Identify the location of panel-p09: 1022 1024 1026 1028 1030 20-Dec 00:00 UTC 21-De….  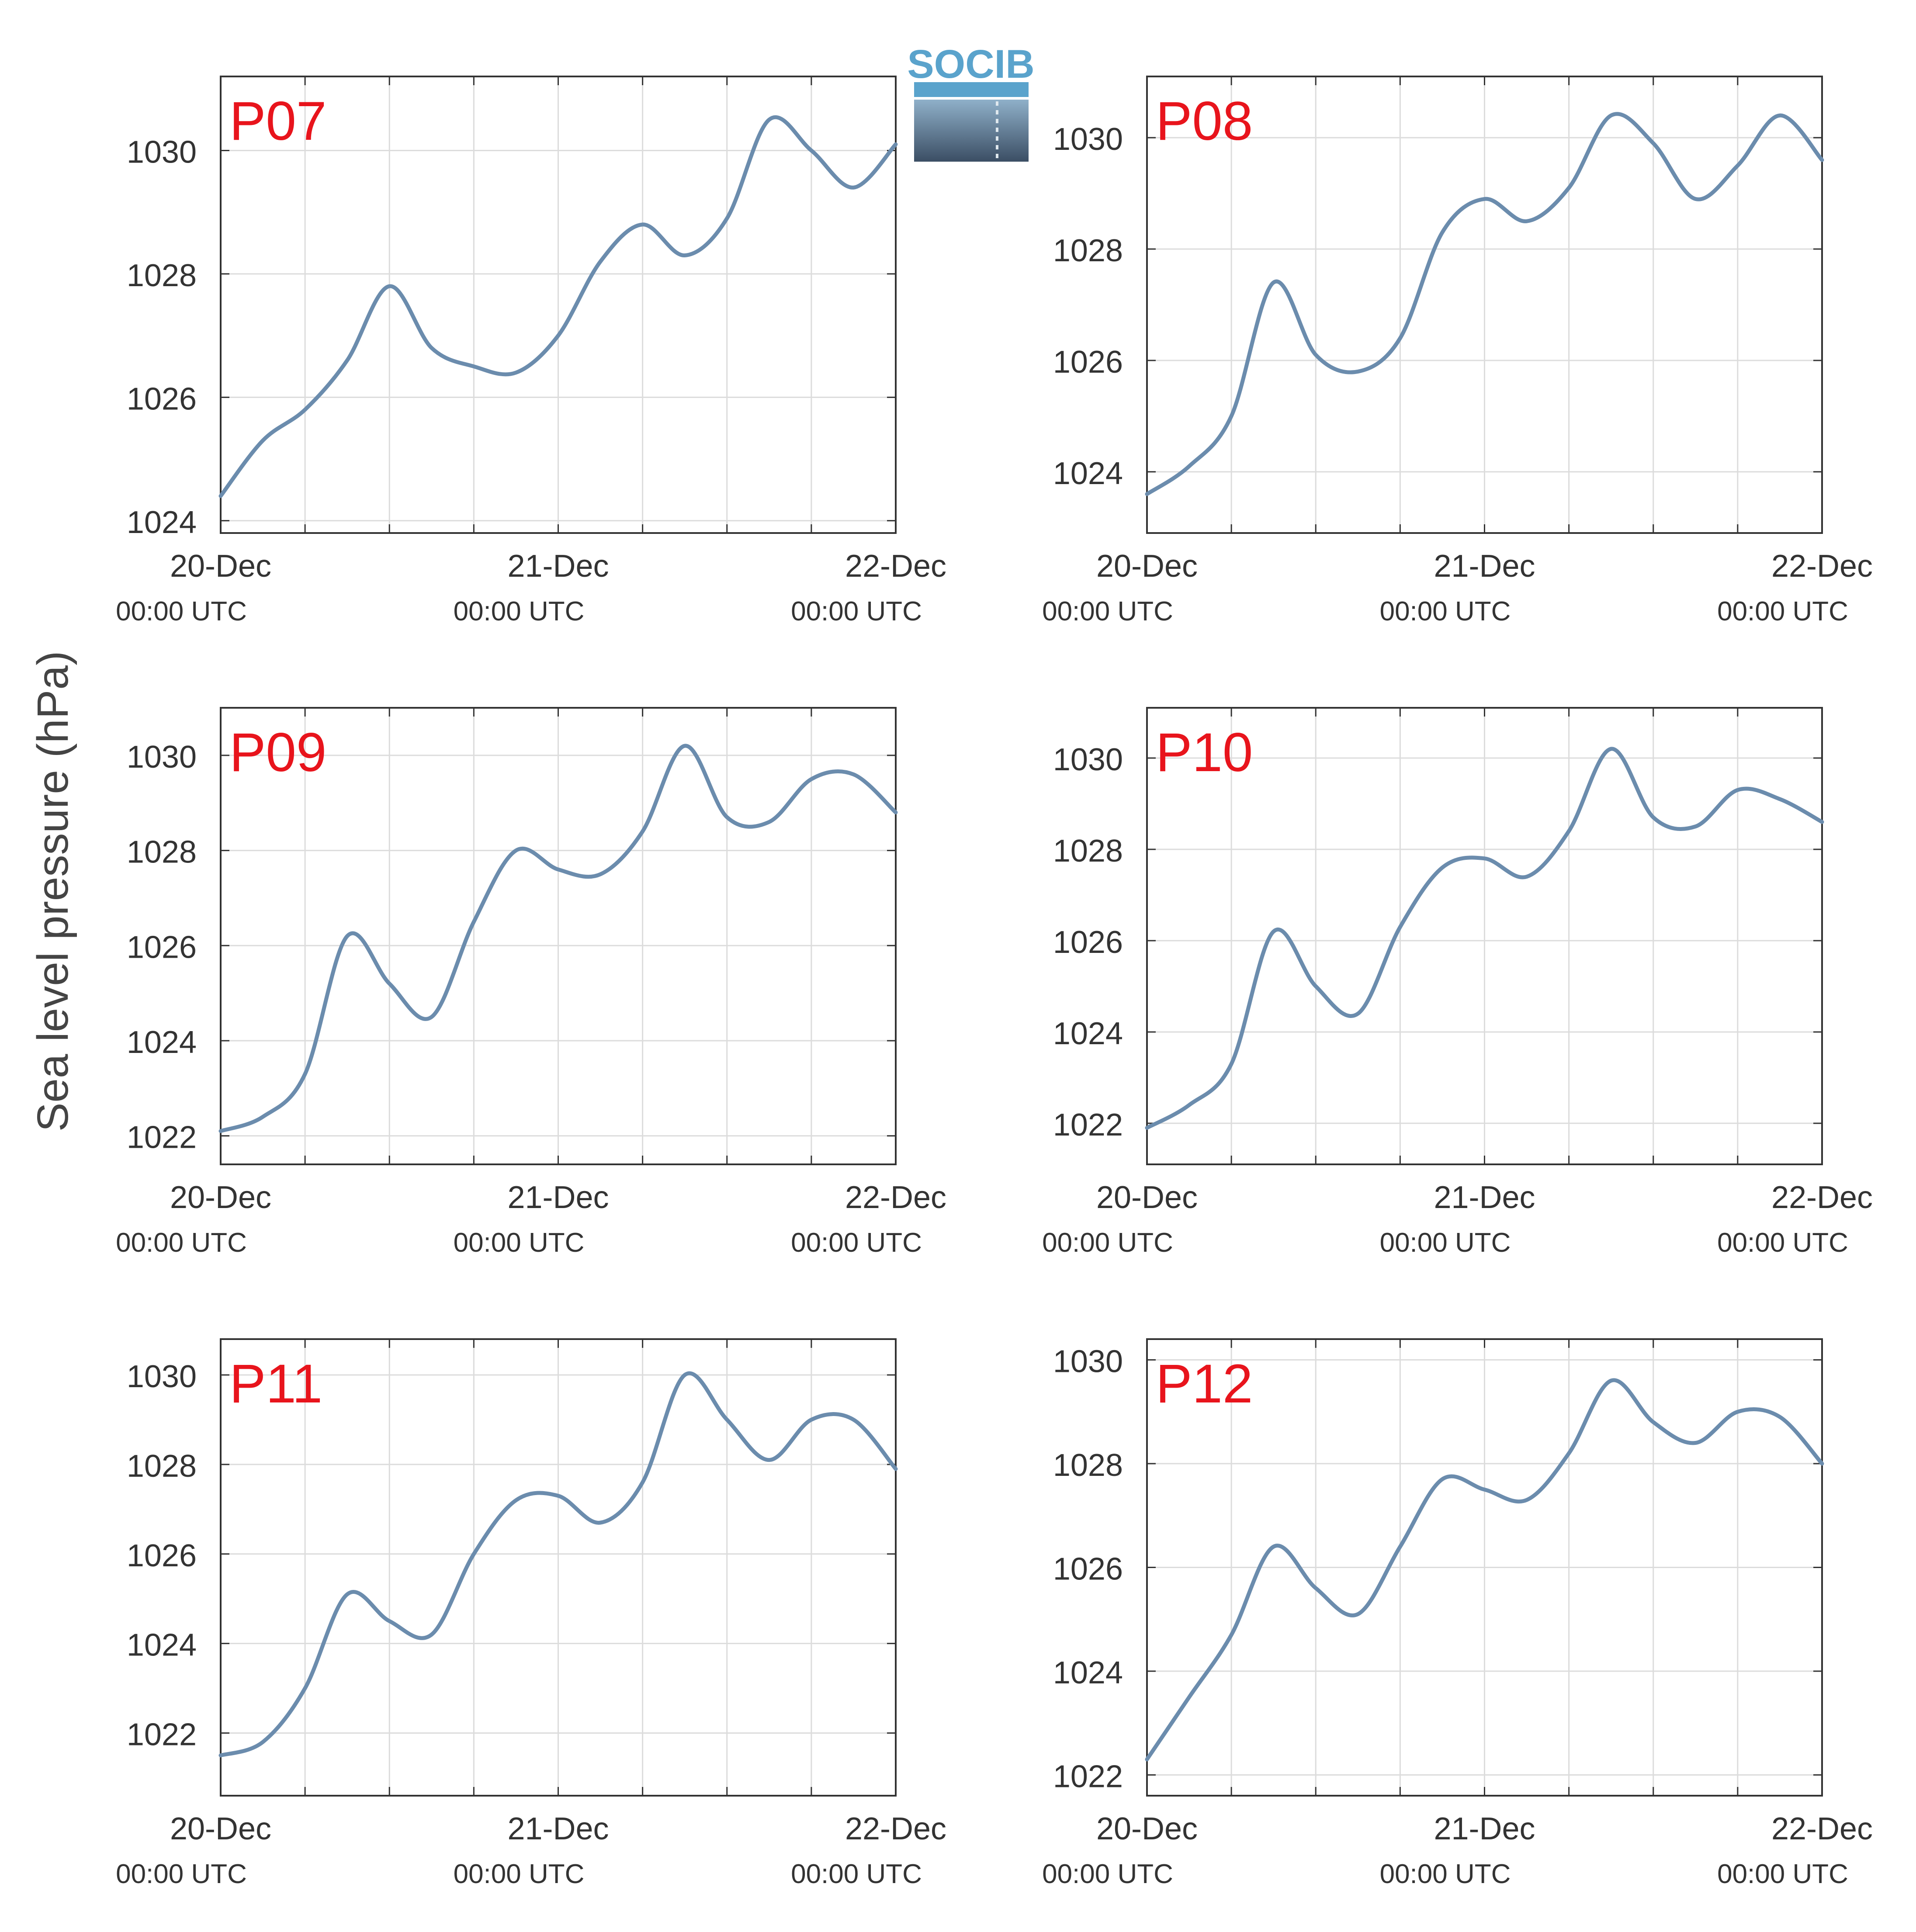
(531, 982).